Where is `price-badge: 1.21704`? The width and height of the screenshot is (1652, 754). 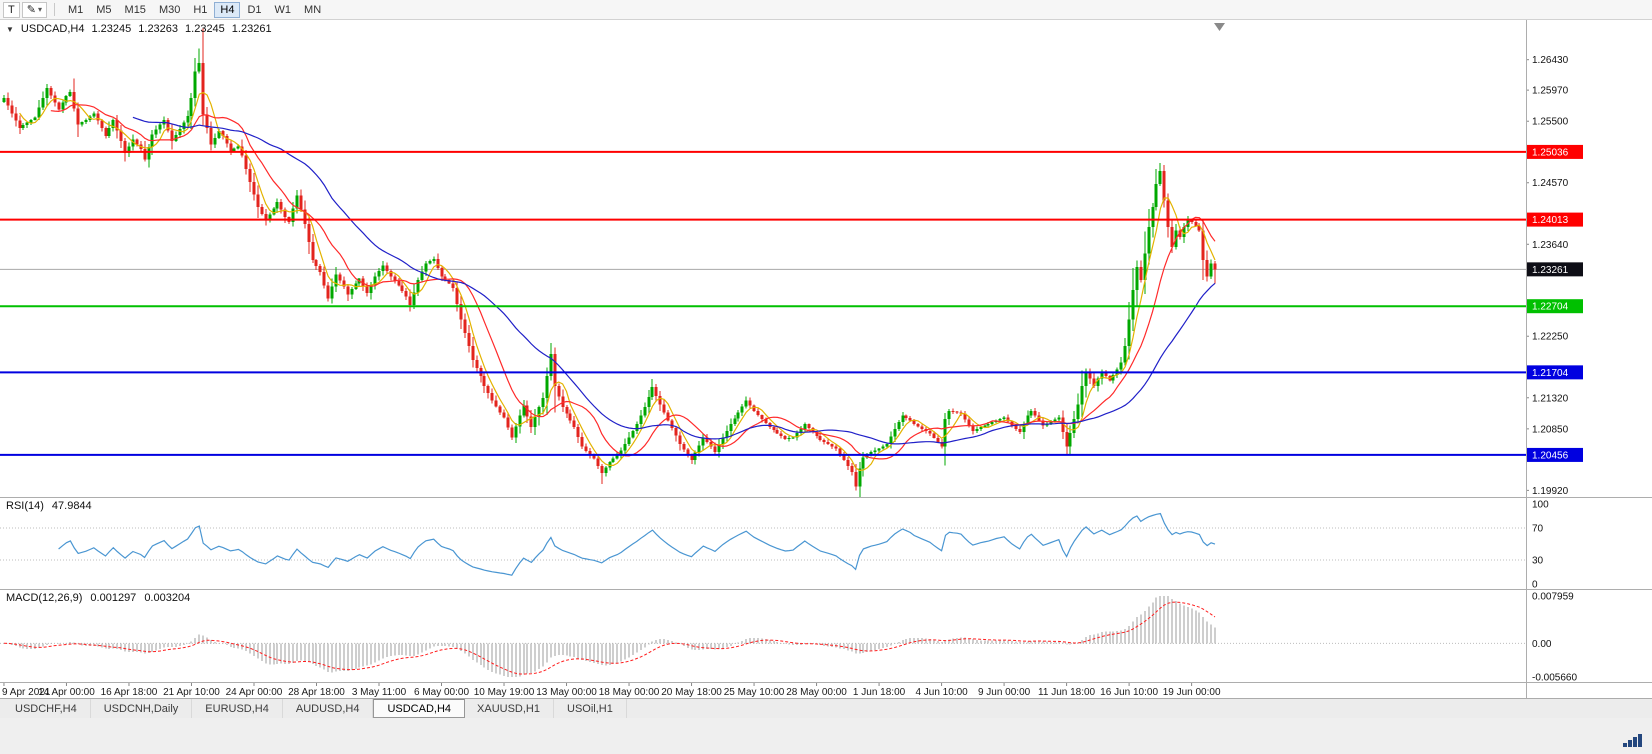
price-badge: 1.21704 is located at coordinates (1555, 372).